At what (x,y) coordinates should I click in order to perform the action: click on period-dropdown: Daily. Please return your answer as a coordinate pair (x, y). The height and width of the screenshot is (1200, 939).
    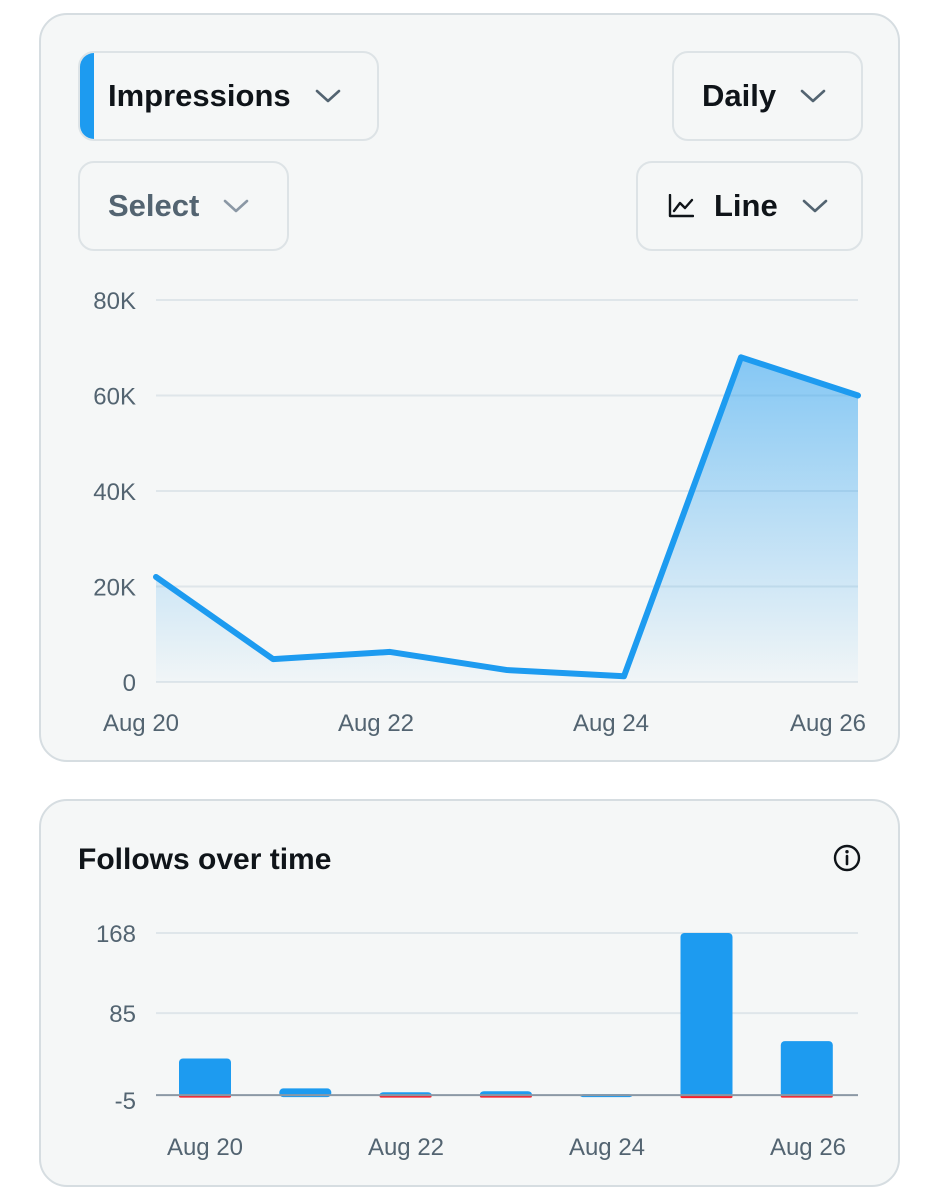
    Looking at the image, I should click on (767, 96).